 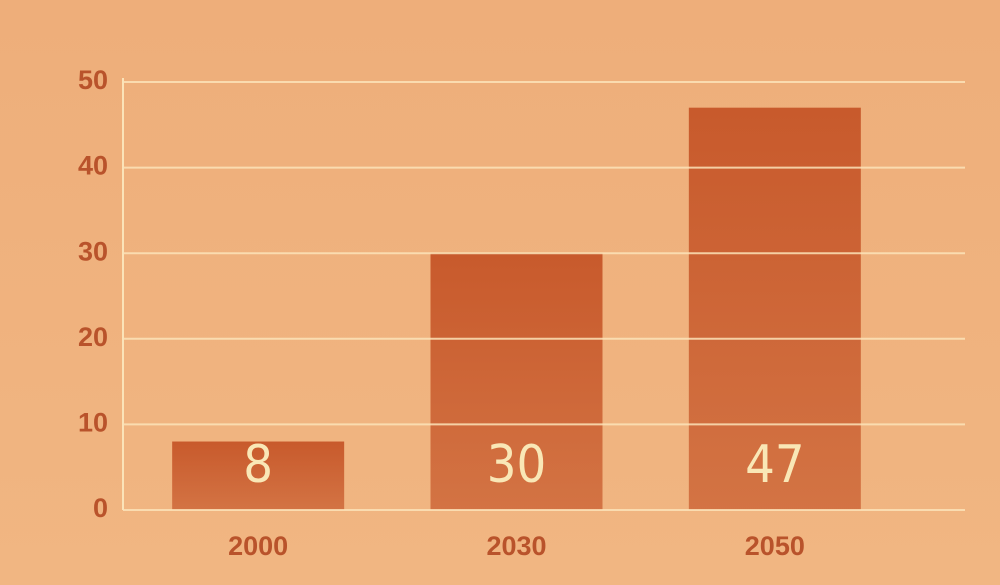 What do you see at coordinates (93, 80) in the screenshot?
I see `y-tick-label: 50` at bounding box center [93, 80].